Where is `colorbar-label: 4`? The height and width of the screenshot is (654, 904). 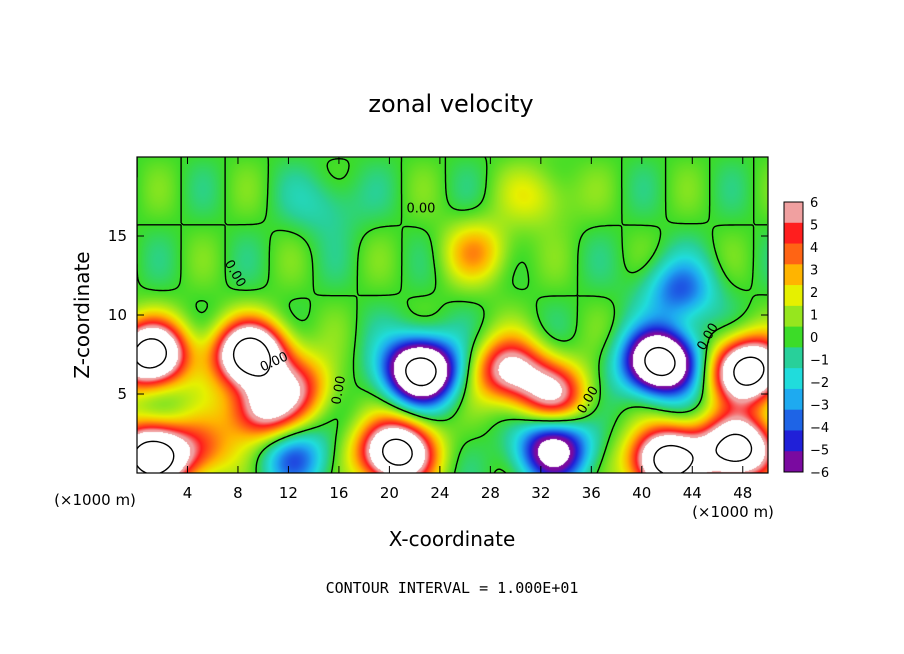 colorbar-label: 4 is located at coordinates (814, 248).